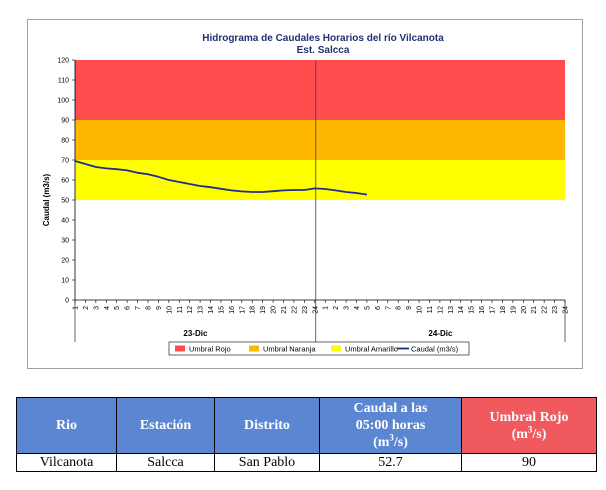  What do you see at coordinates (66, 425) in the screenshot?
I see `header-rio: Rio` at bounding box center [66, 425].